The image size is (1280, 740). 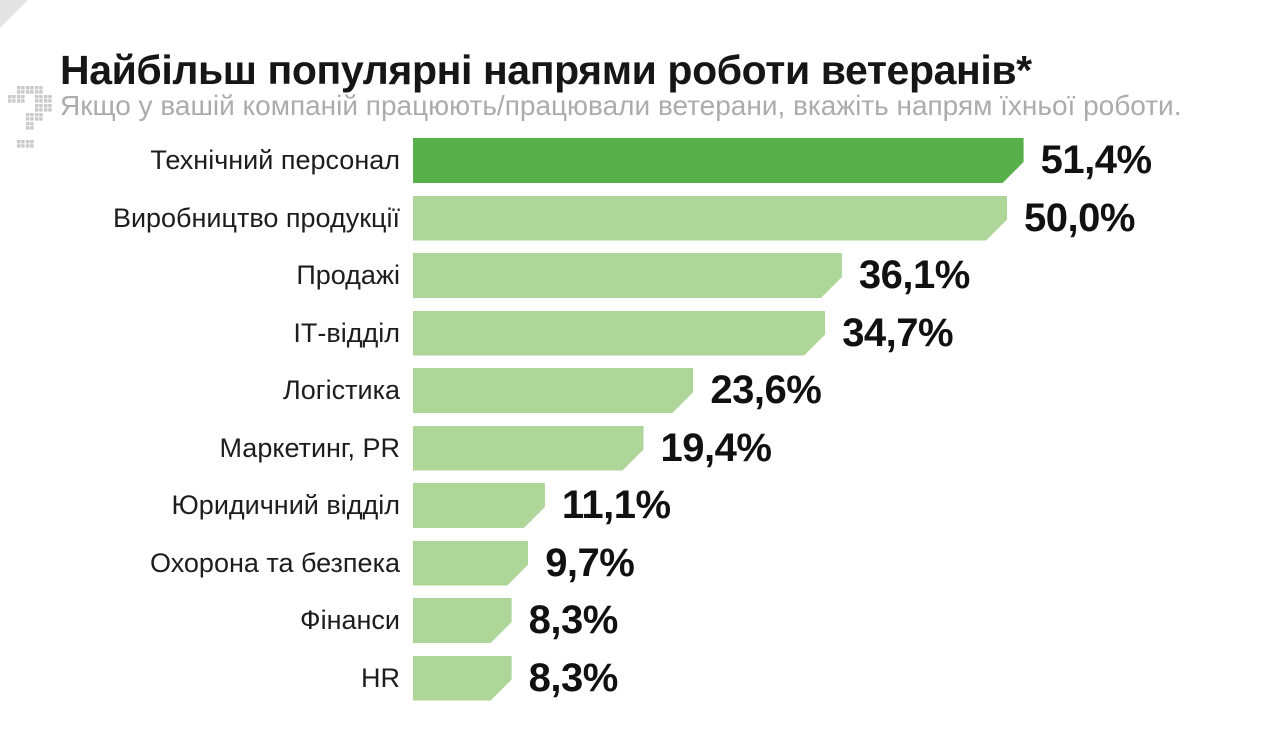 I want to click on chart-row: Технічний персонал 51,4%, so click(x=640, y=160).